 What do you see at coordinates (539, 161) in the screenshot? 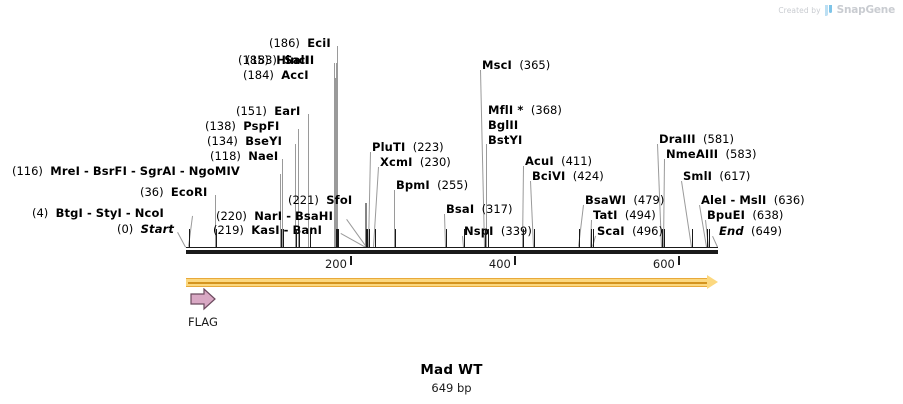
I see `enzyme-name: AcuI` at bounding box center [539, 161].